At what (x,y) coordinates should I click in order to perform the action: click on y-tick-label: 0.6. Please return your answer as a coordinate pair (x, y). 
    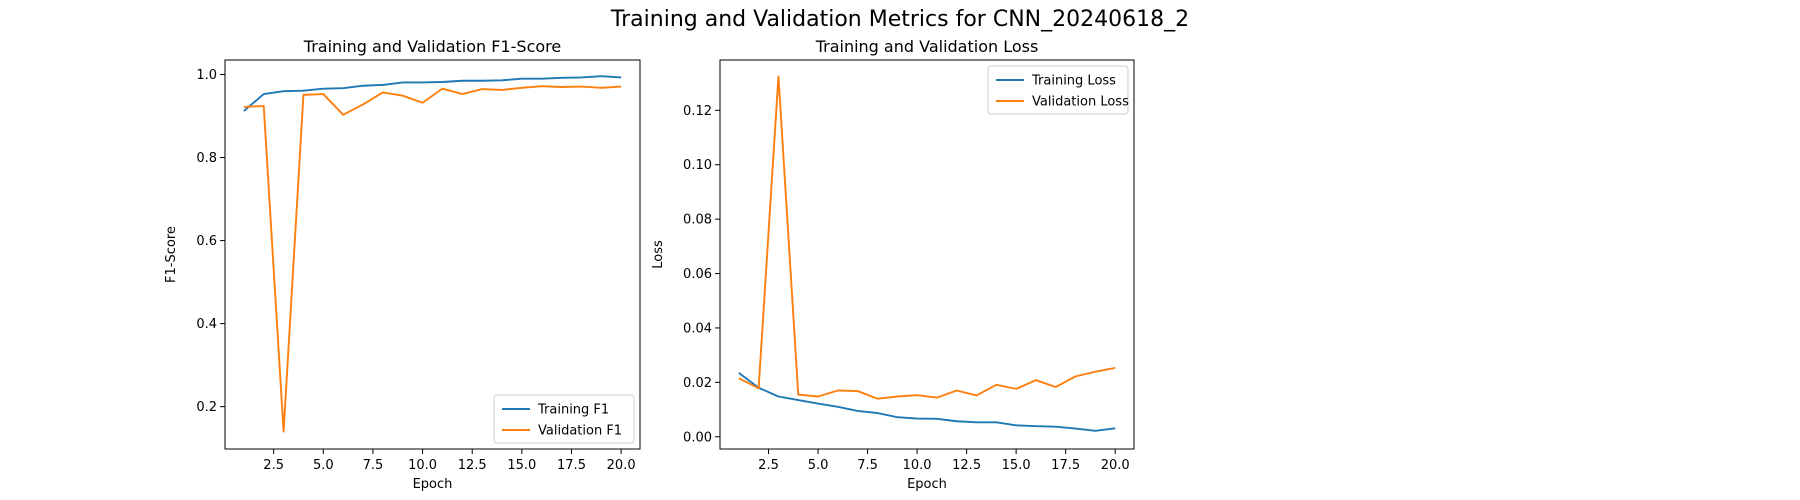
    Looking at the image, I should click on (206, 241).